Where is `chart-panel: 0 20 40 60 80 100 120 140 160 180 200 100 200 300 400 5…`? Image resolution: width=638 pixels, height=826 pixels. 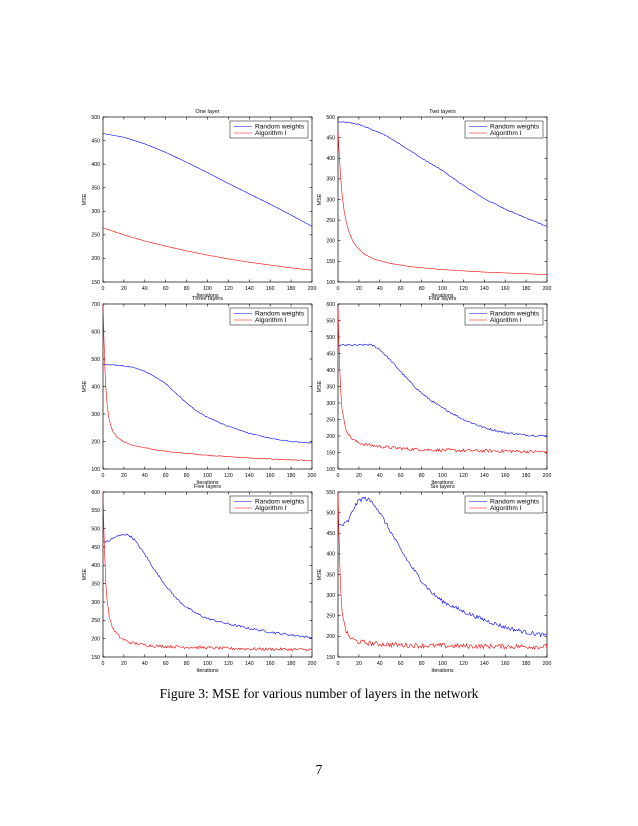 chart-panel: 0 20 40 60 80 100 120 140 160 180 200 100 200 300 400 5… is located at coordinates (199, 391).